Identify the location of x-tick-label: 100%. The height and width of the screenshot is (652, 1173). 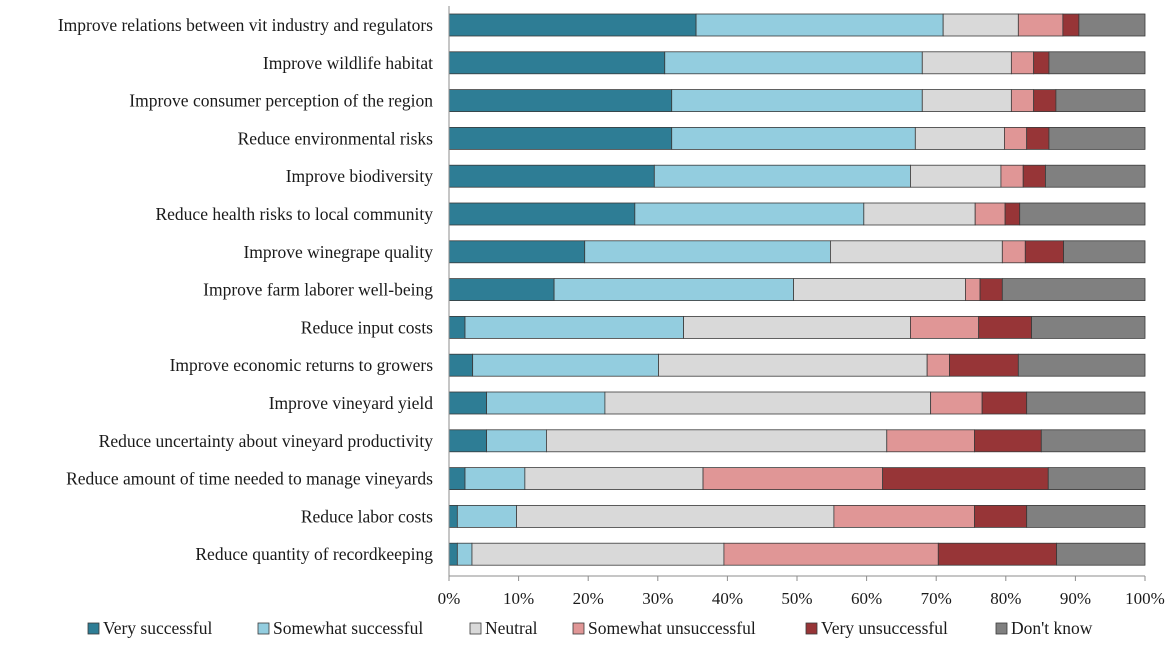
(1145, 598).